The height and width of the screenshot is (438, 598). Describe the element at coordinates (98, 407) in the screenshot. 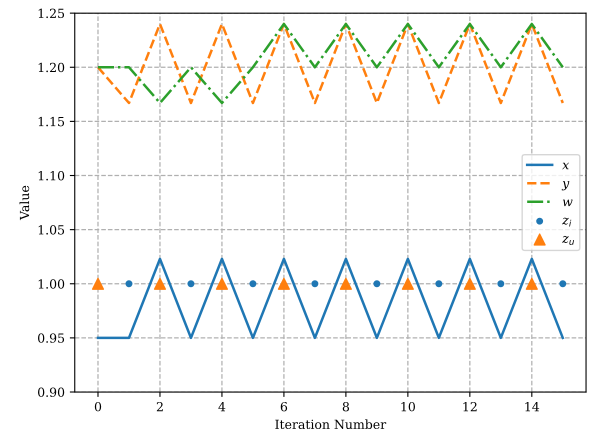

I see `x-tick-label: 0` at that location.